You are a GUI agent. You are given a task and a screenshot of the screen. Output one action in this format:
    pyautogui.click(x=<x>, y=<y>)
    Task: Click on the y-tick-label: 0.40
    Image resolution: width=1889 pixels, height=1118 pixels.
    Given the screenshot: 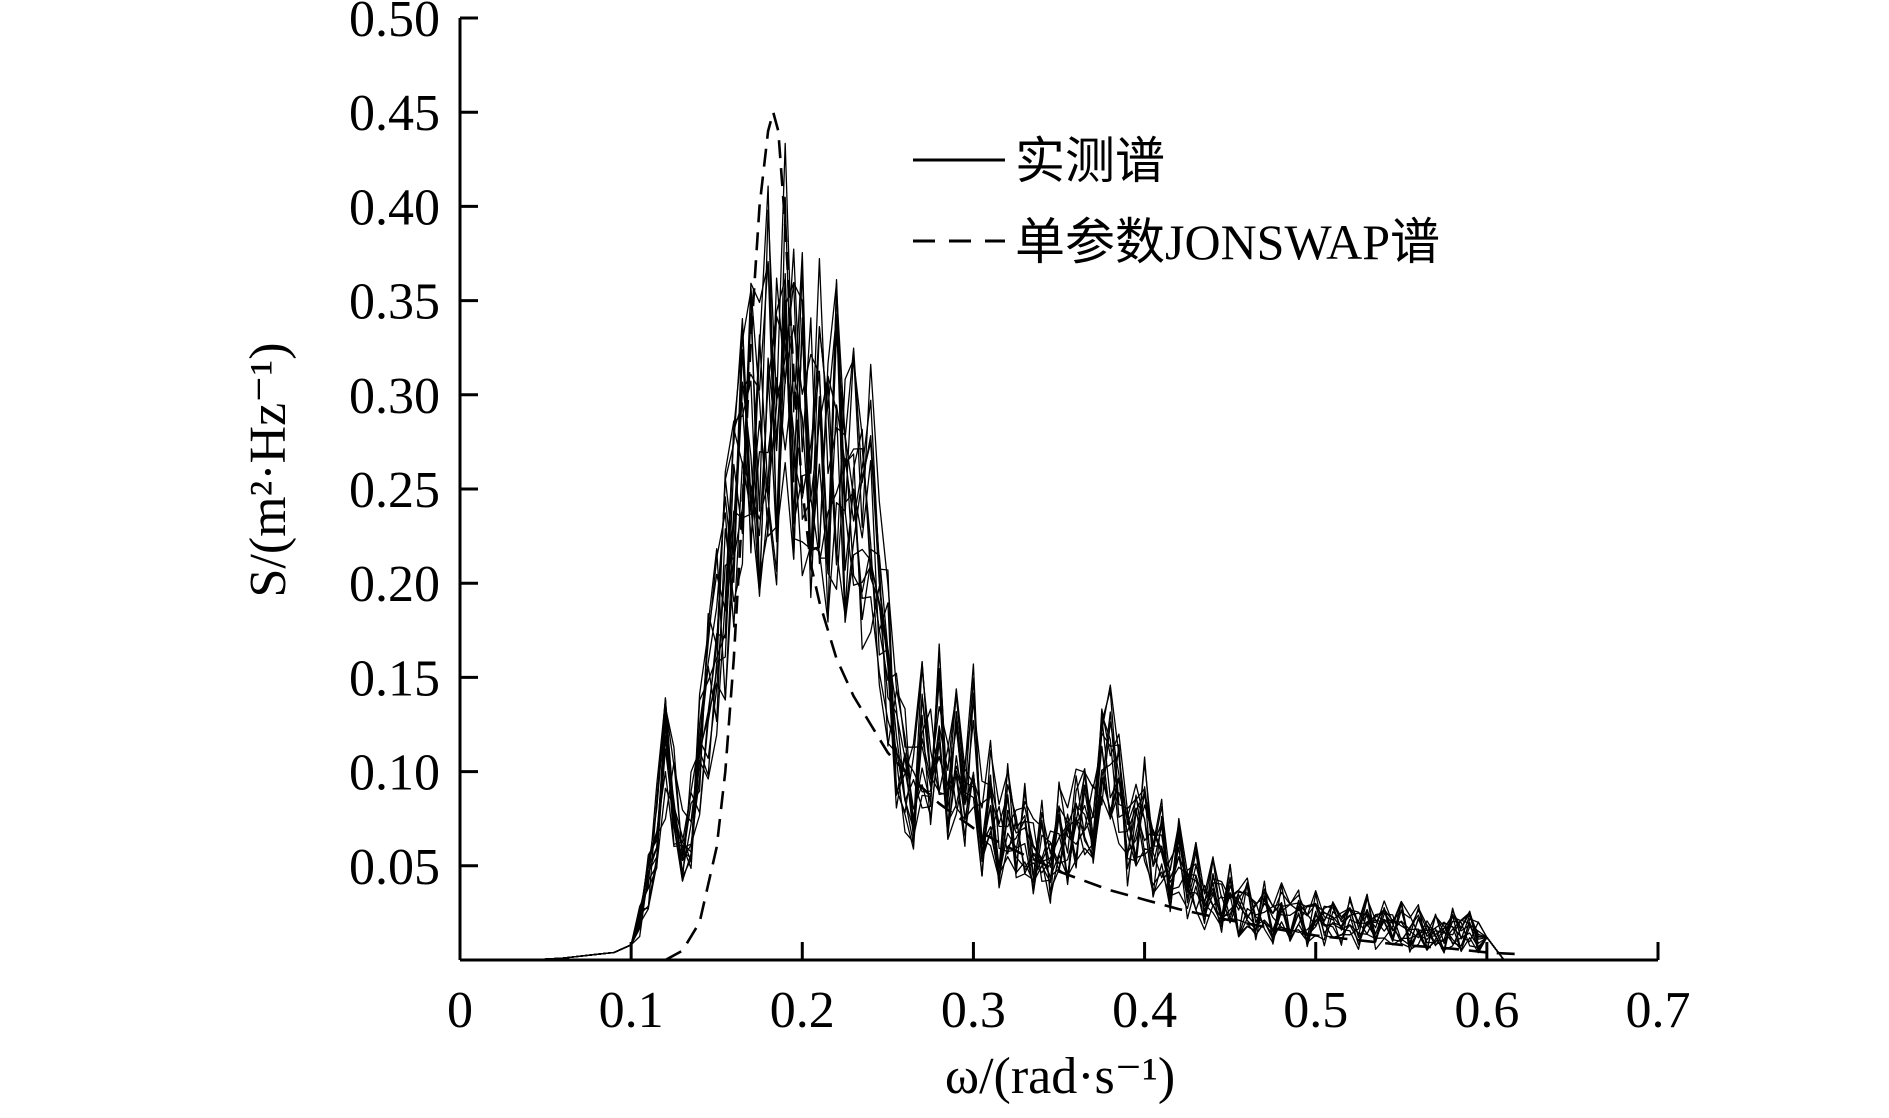 What is the action you would take?
    pyautogui.click(x=394, y=207)
    